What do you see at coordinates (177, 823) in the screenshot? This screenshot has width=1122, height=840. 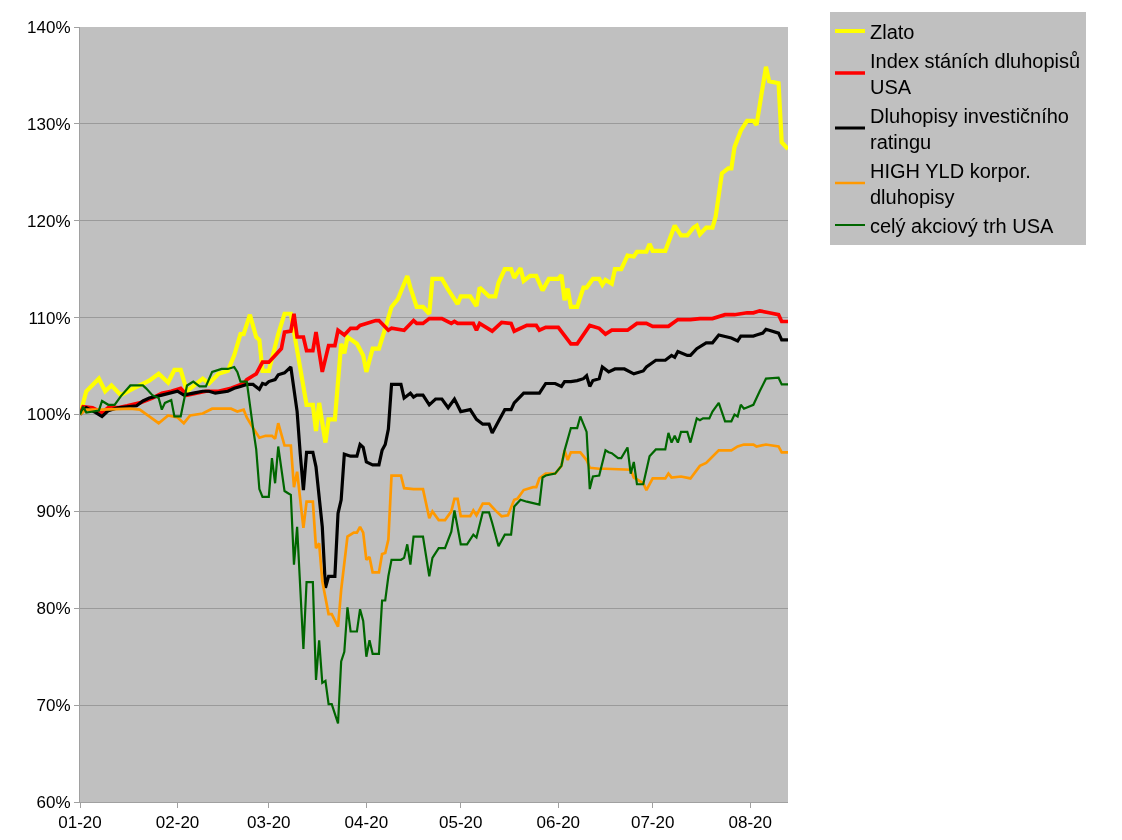 I see `x-tick-label: 02-20` at bounding box center [177, 823].